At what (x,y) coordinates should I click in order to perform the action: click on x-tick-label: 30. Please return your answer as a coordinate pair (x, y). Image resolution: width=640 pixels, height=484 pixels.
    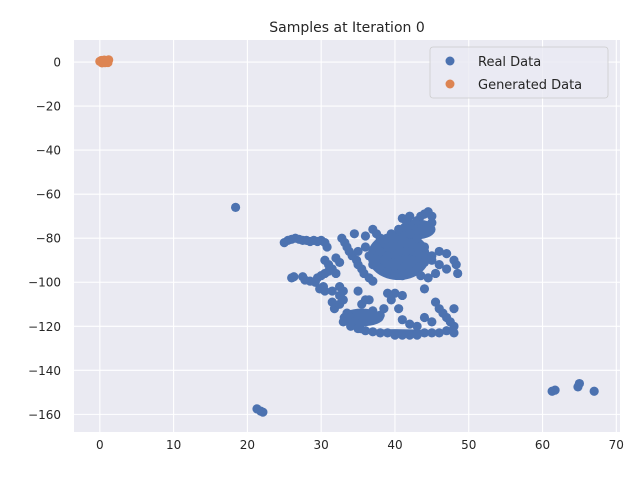
    Looking at the image, I should click on (321, 445).